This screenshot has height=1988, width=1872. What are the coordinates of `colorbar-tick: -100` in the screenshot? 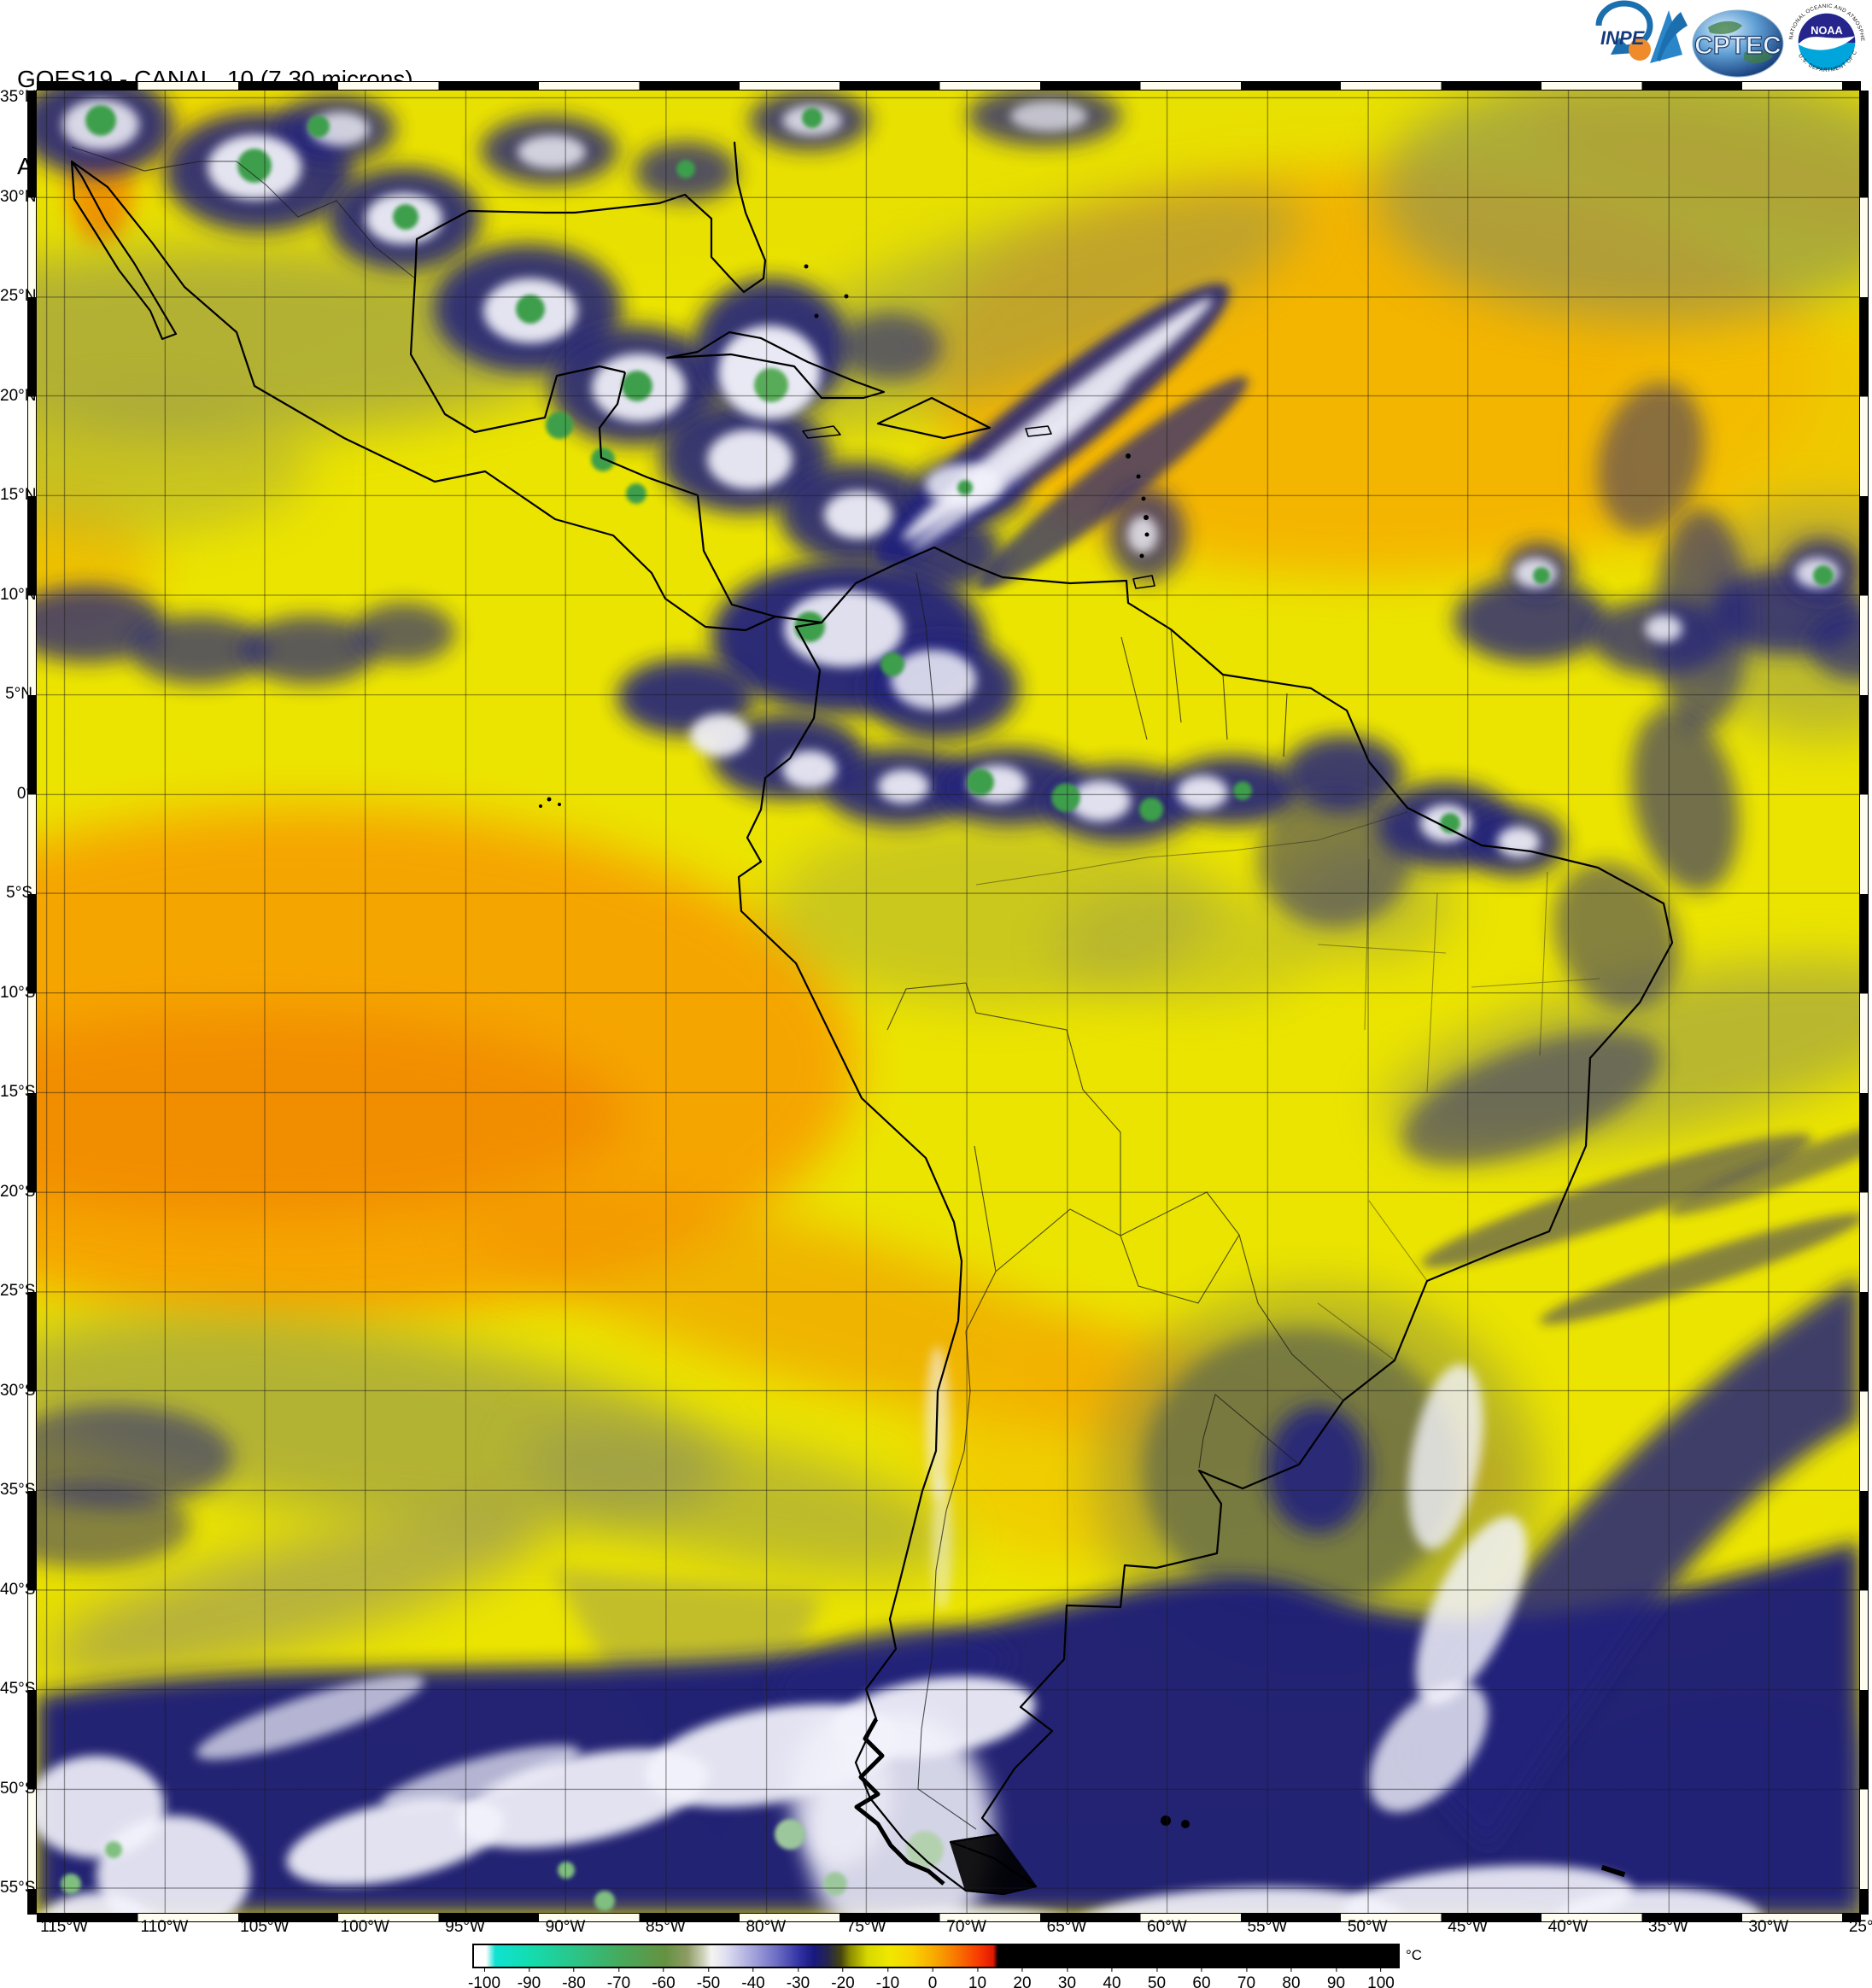 It's located at (484, 1977).